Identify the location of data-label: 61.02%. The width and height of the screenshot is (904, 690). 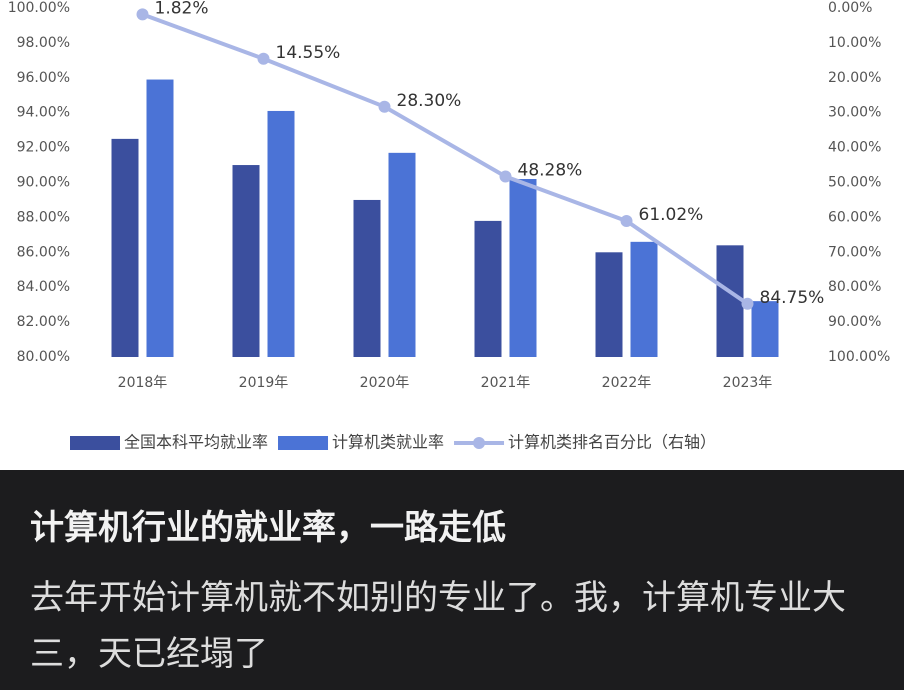
(671, 215).